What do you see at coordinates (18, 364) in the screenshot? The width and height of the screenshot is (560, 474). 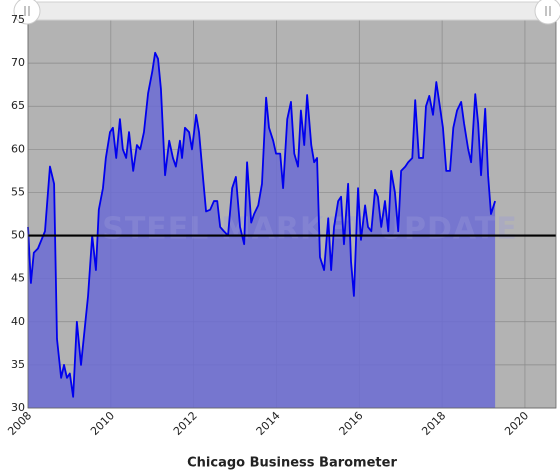 I see `y-tick-label: 35` at bounding box center [18, 364].